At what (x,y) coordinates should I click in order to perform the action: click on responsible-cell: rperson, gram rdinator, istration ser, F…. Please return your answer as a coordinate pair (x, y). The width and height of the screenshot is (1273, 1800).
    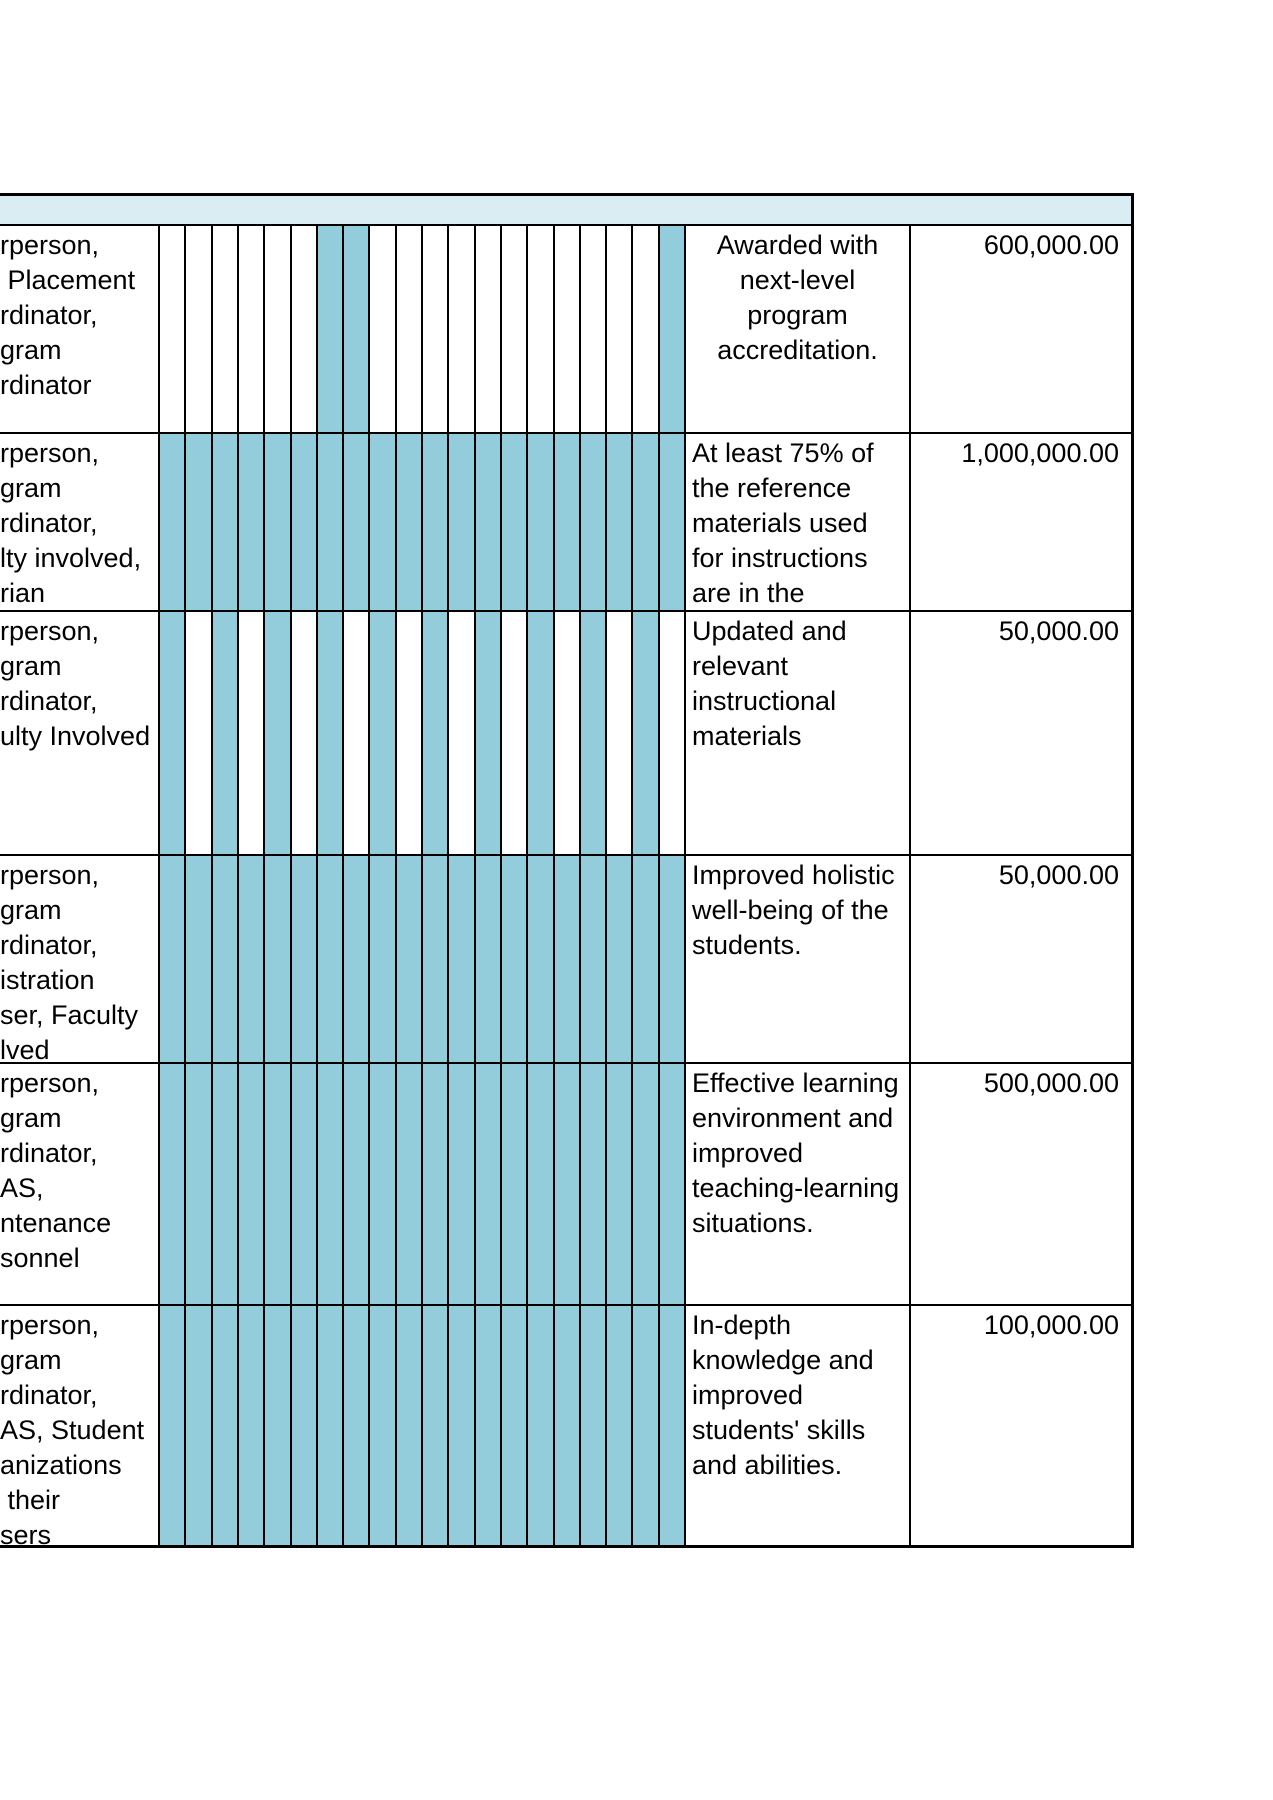
    Looking at the image, I should click on (80, 960).